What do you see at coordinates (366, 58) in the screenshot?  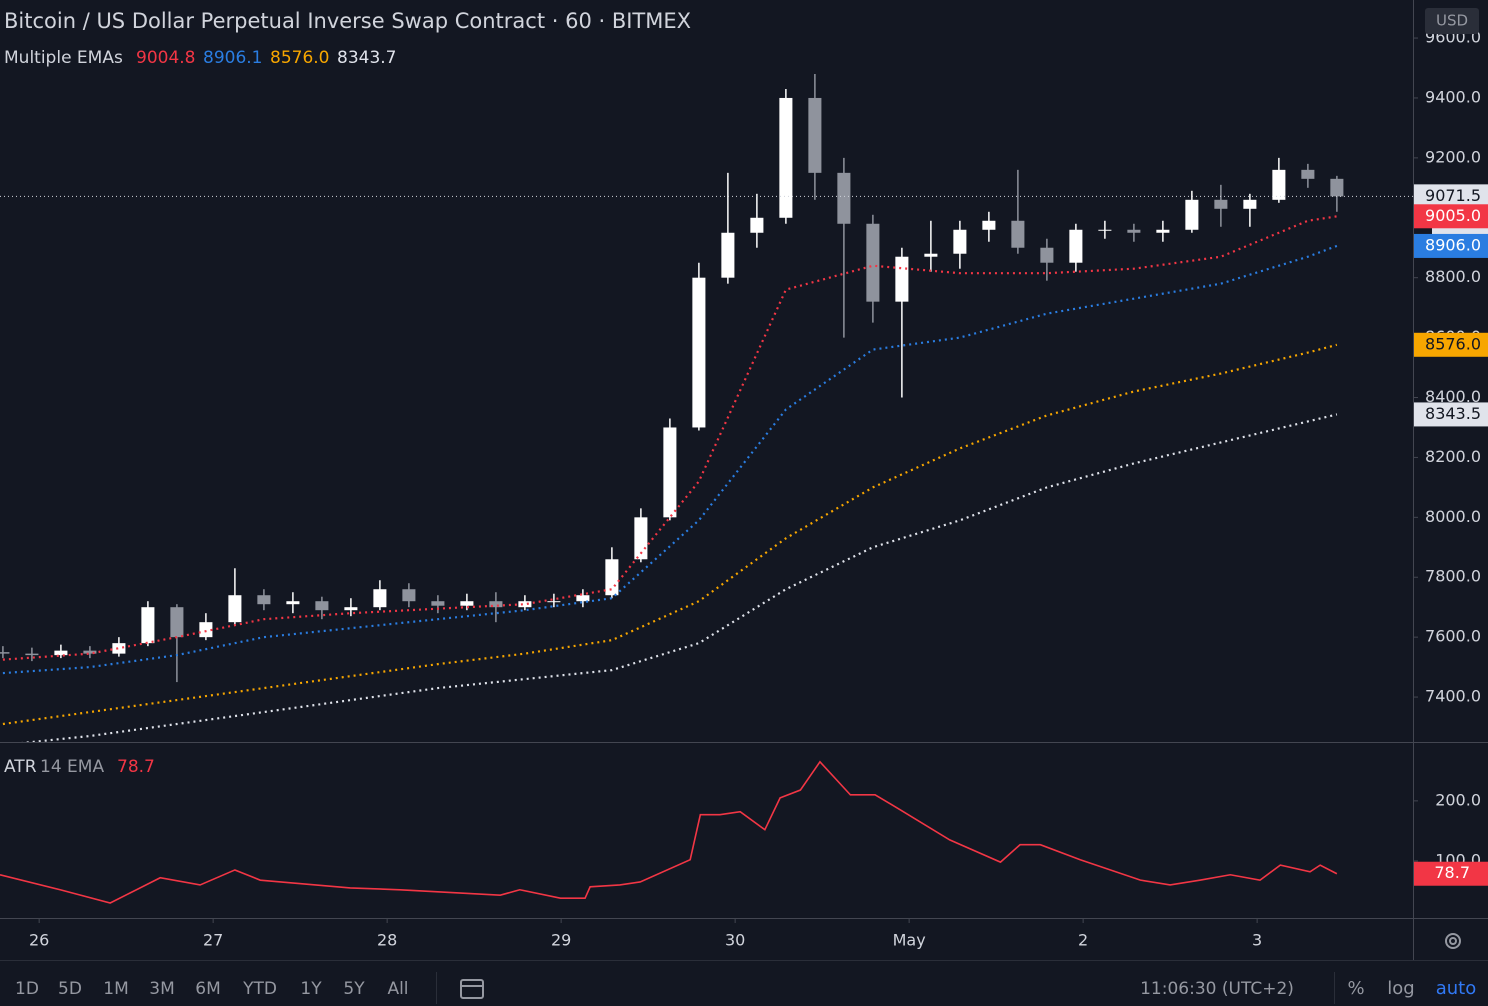 I see `ema-legend-value: 8343.7` at bounding box center [366, 58].